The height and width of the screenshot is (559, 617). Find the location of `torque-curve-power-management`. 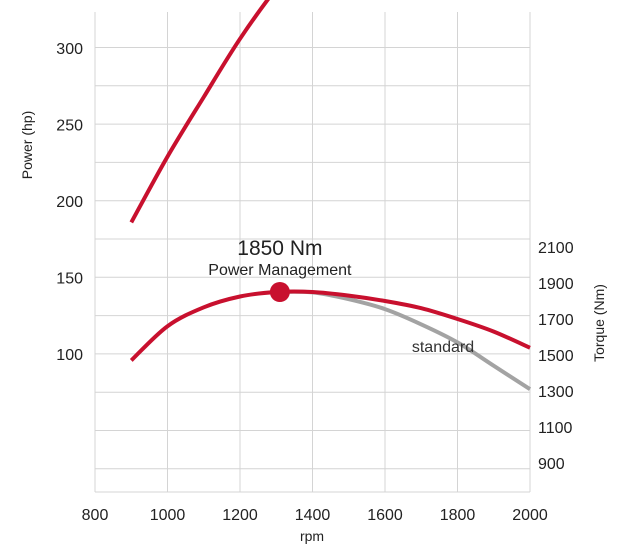

torque-curve-power-management is located at coordinates (330, 325).